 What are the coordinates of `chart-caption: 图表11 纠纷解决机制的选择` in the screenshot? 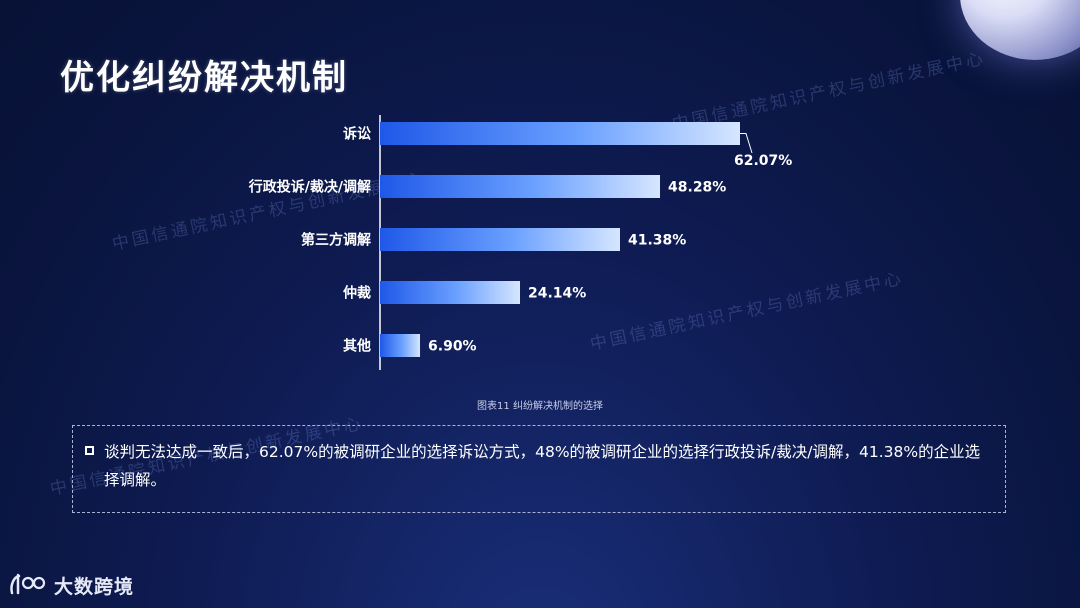 It's located at (540, 406).